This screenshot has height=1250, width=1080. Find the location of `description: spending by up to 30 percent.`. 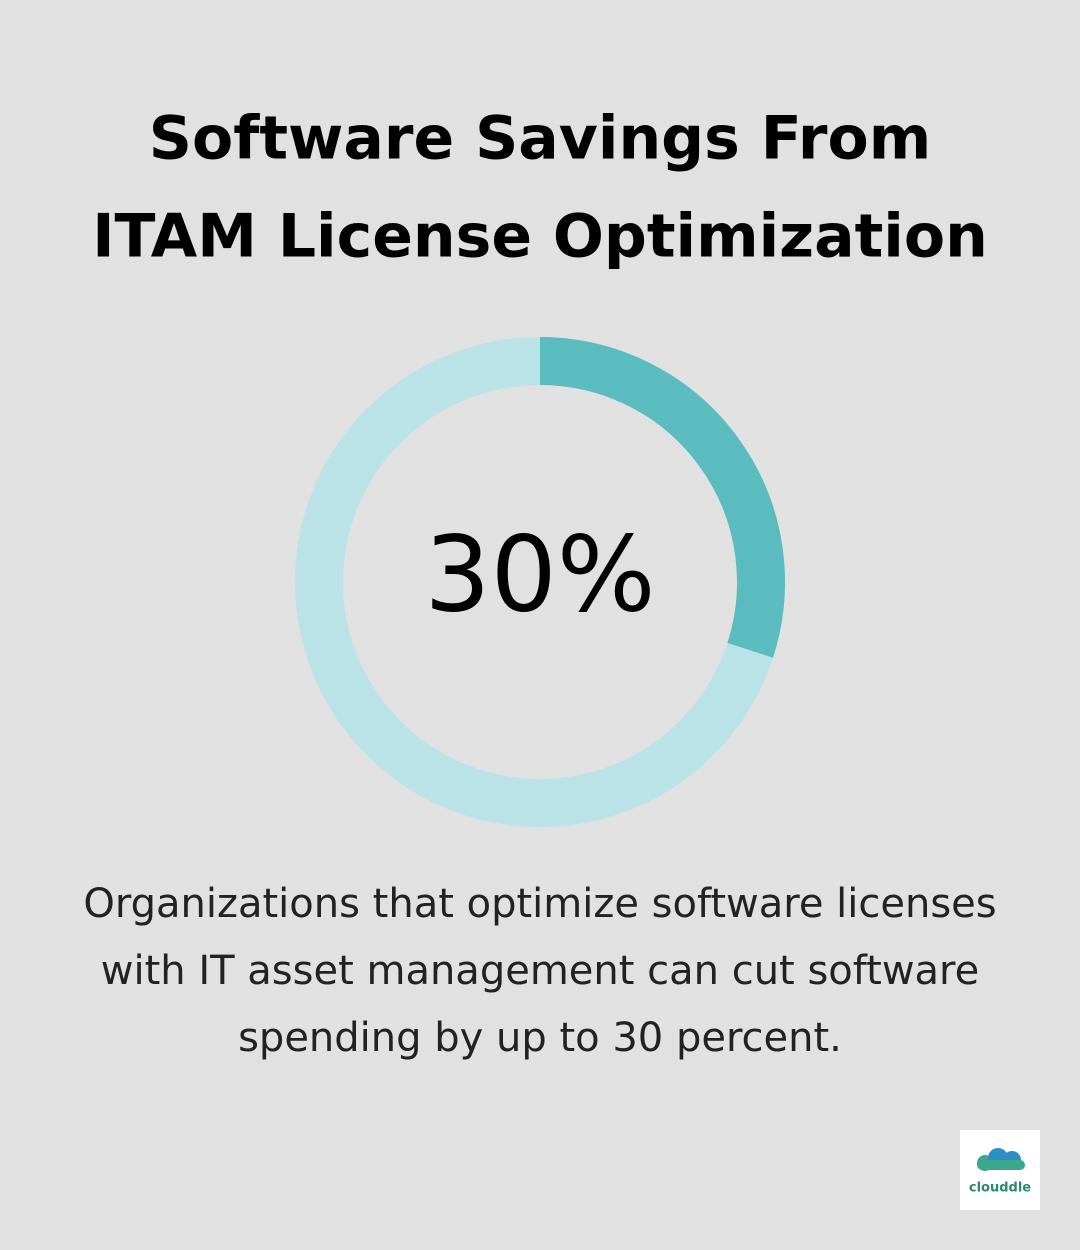

description: spending by up to 30 percent. is located at coordinates (540, 1038).